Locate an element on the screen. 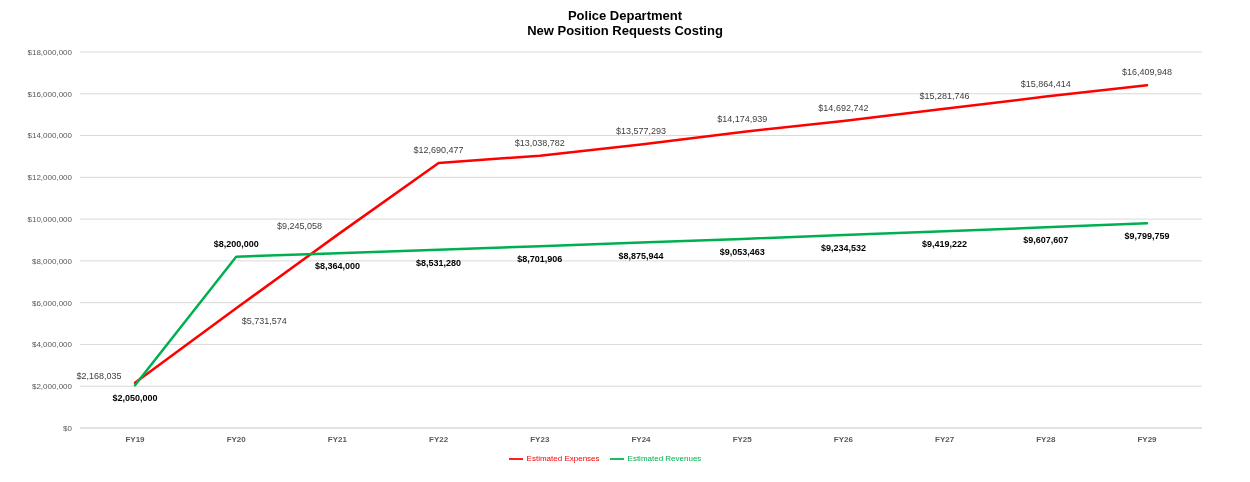 This screenshot has height=482, width=1250. y-tick-label: $4,000,000 is located at coordinates (52, 345).